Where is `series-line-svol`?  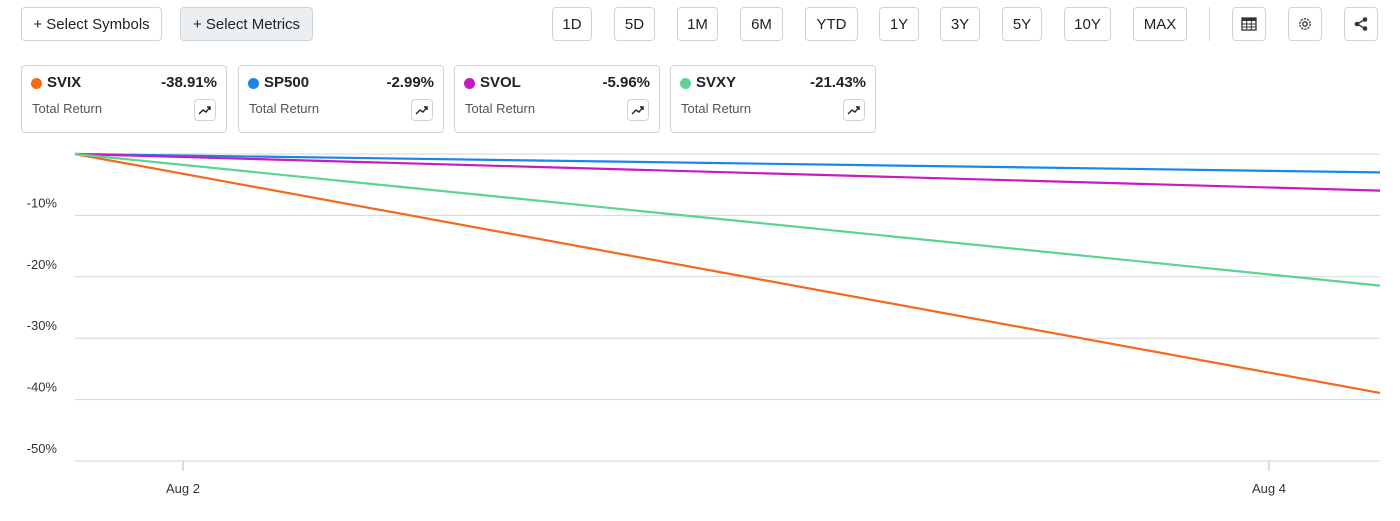
series-line-svol is located at coordinates (727, 172).